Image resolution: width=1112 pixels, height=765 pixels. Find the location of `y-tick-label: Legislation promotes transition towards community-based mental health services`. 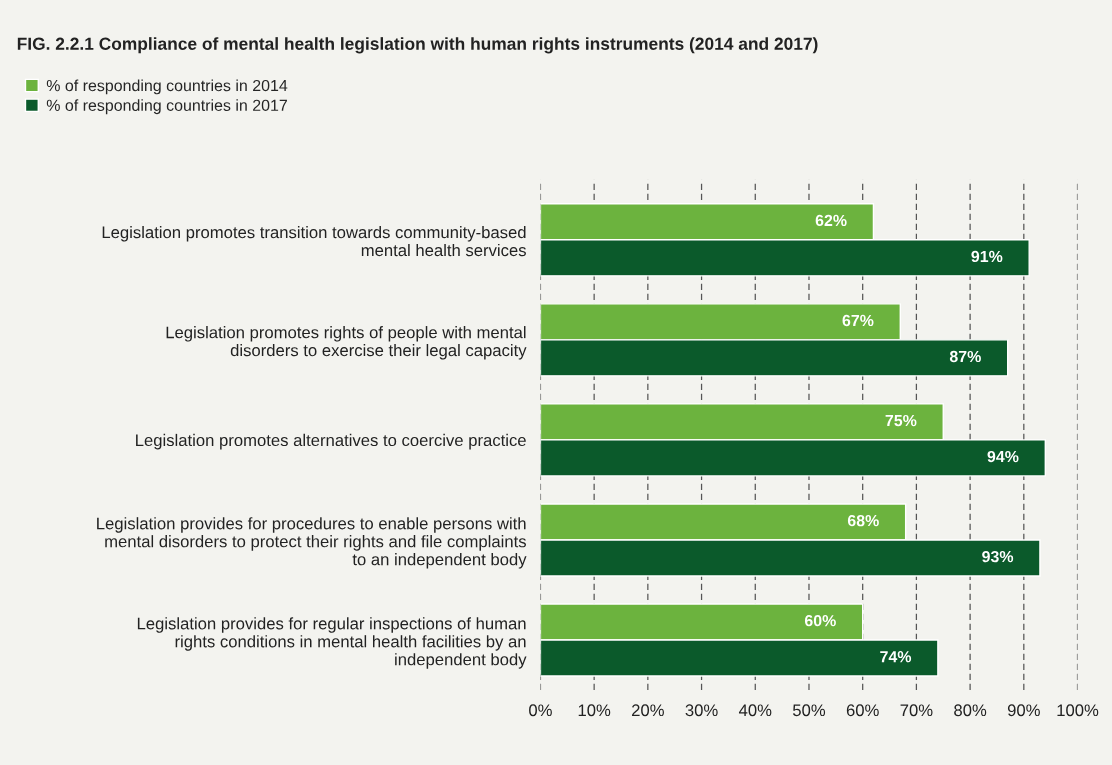

y-tick-label: Legislation promotes transition towards community-based mental health services is located at coordinates (314, 241).